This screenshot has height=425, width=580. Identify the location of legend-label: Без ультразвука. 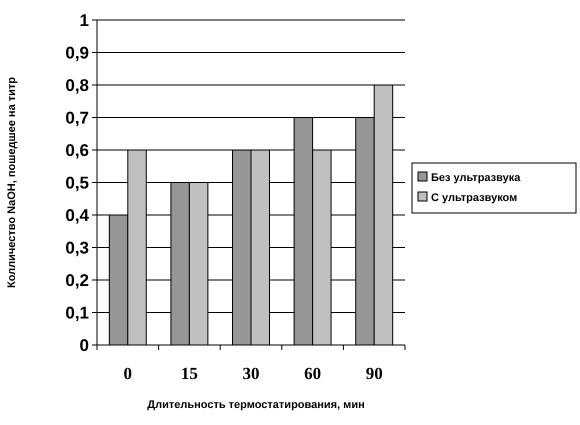
(476, 178).